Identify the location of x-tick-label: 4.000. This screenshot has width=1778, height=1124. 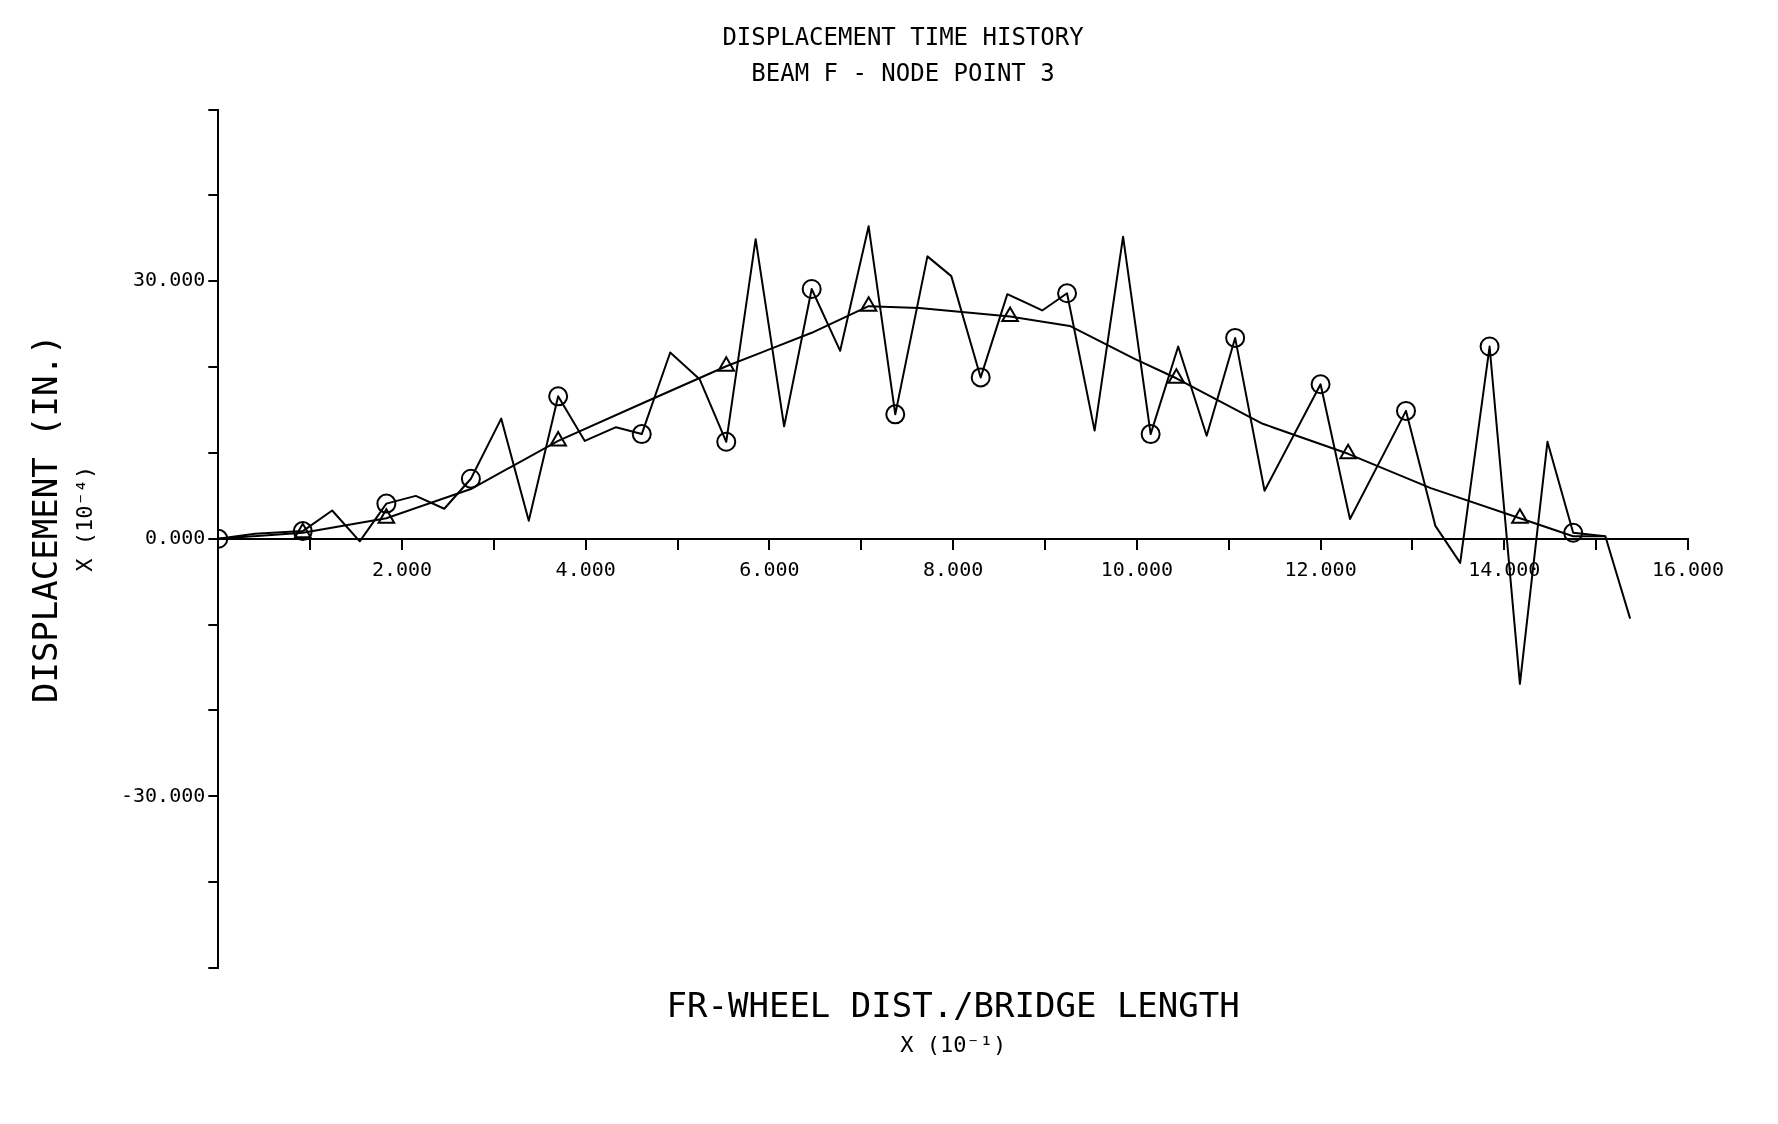
(585, 569).